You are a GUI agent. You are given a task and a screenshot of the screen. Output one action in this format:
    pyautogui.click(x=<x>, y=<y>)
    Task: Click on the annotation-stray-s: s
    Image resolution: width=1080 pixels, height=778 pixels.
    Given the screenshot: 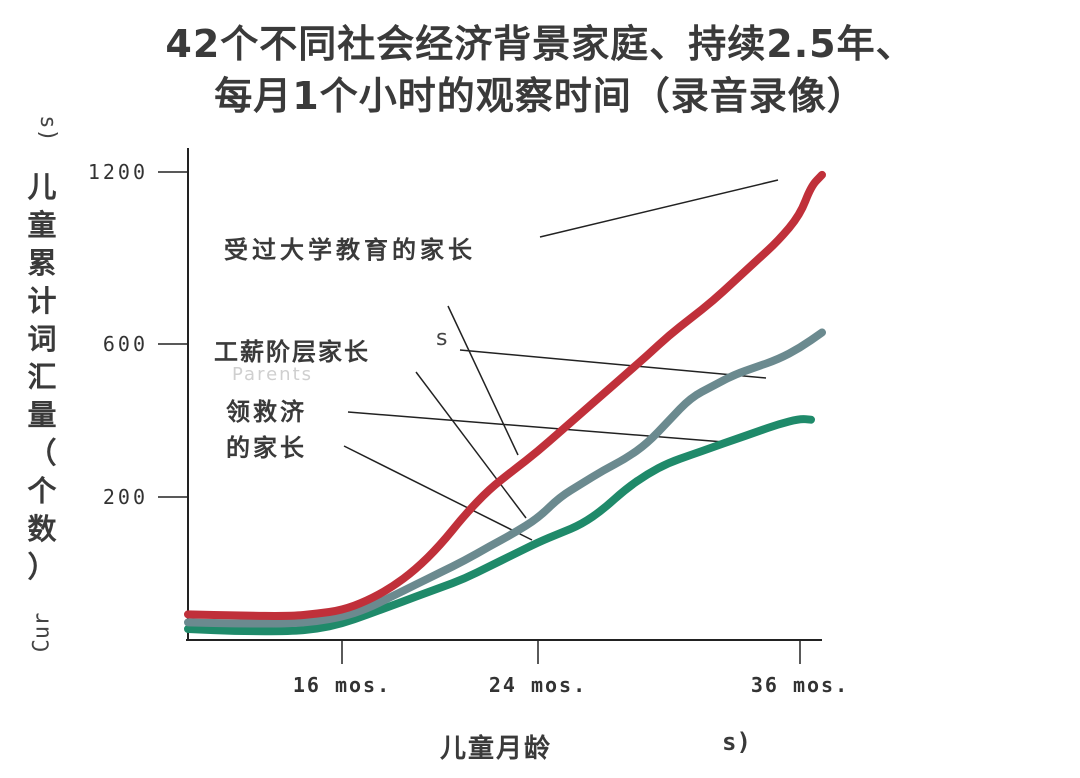 What is the action you would take?
    pyautogui.click(x=442, y=338)
    